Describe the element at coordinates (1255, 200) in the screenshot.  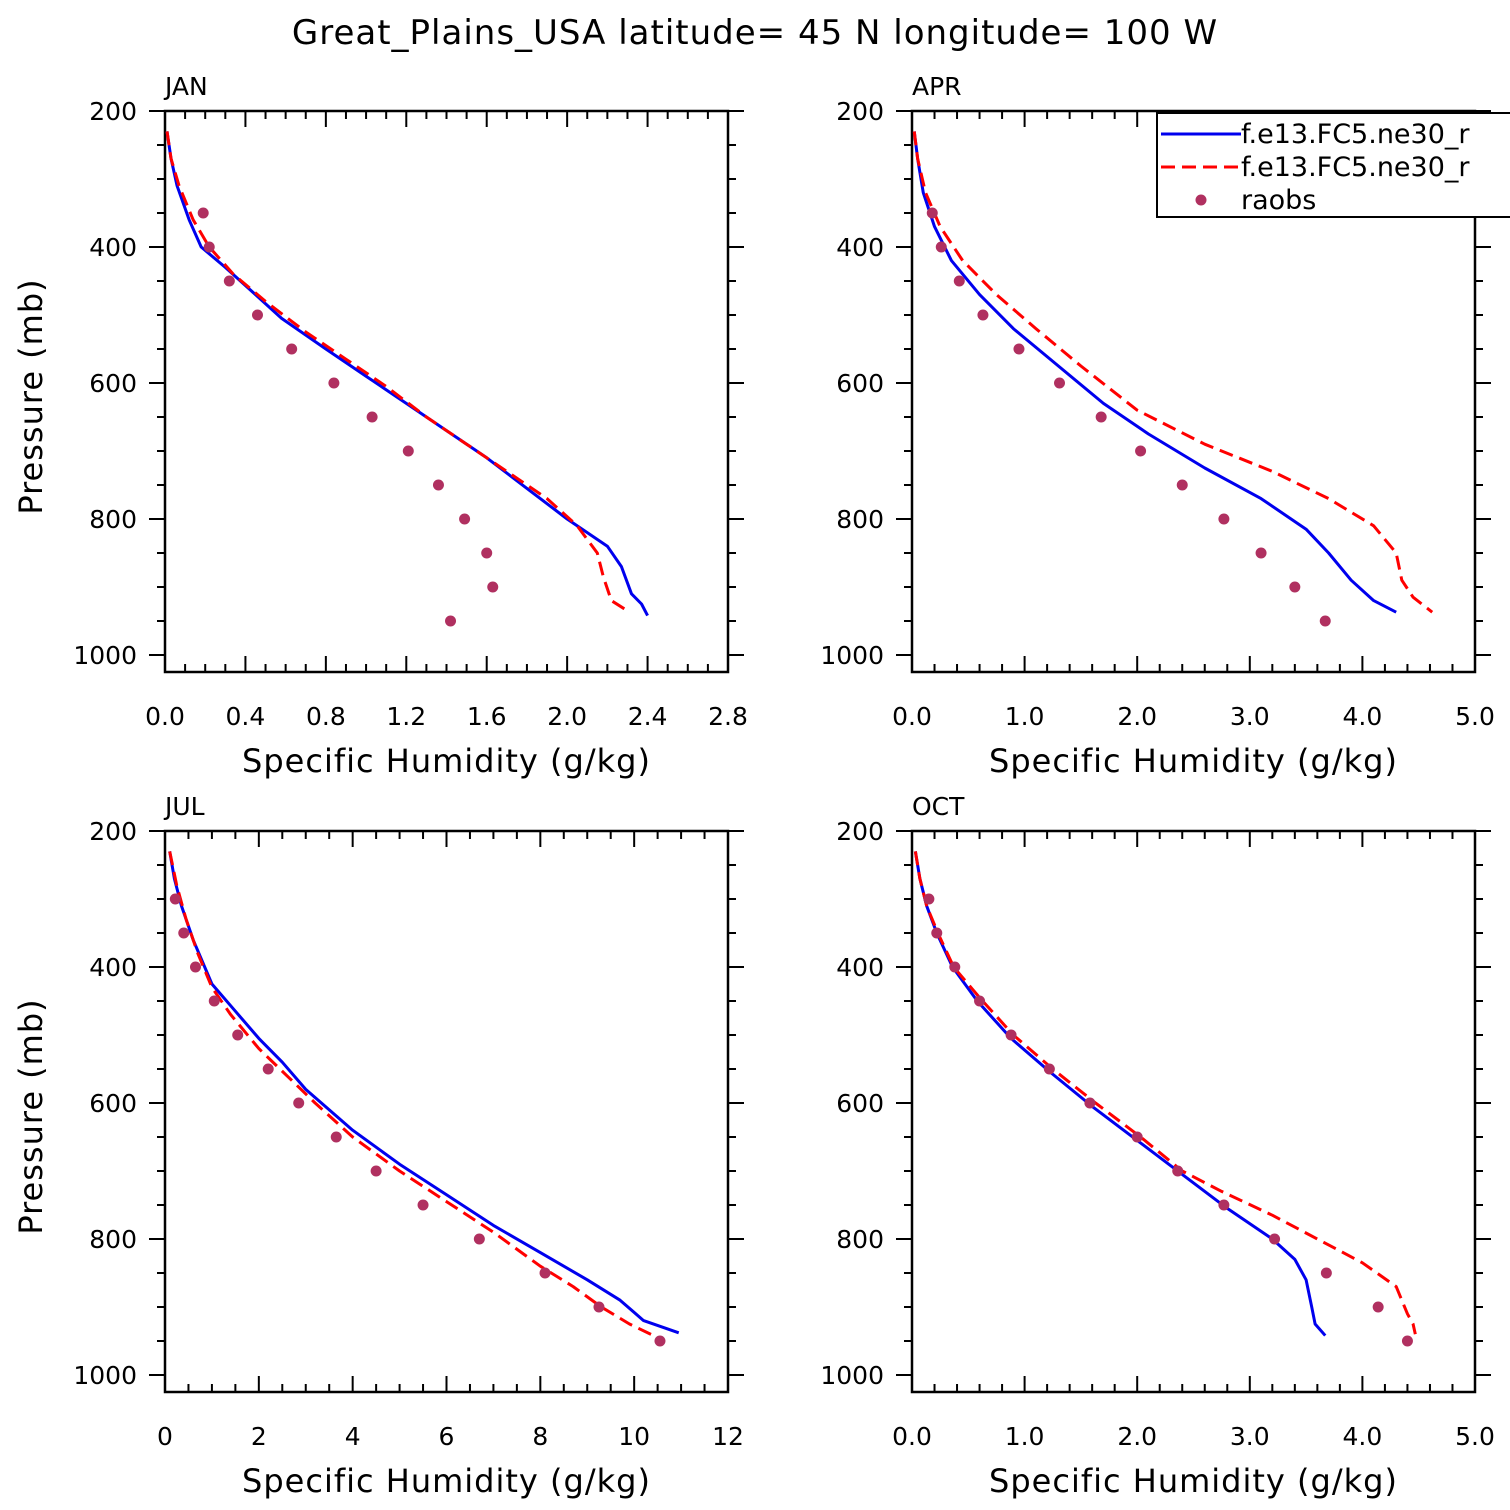
I see `legend-entry: raobs` at that location.